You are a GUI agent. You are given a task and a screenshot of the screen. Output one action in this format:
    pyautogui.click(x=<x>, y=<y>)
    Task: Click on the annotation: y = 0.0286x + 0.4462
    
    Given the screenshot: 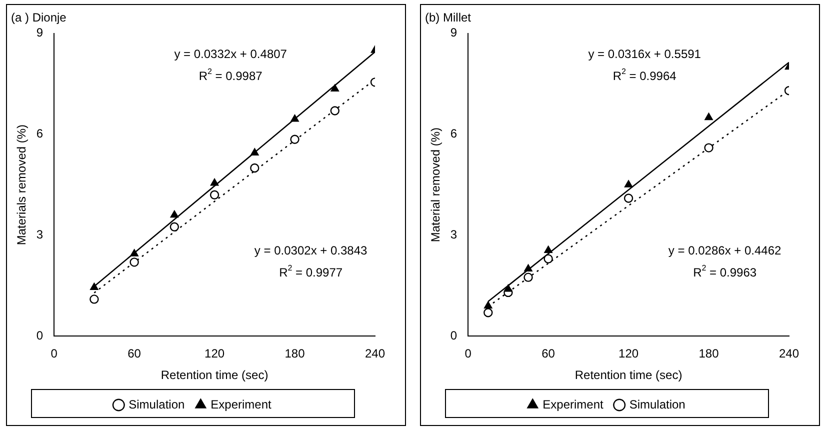 What is the action you would take?
    pyautogui.click(x=725, y=251)
    